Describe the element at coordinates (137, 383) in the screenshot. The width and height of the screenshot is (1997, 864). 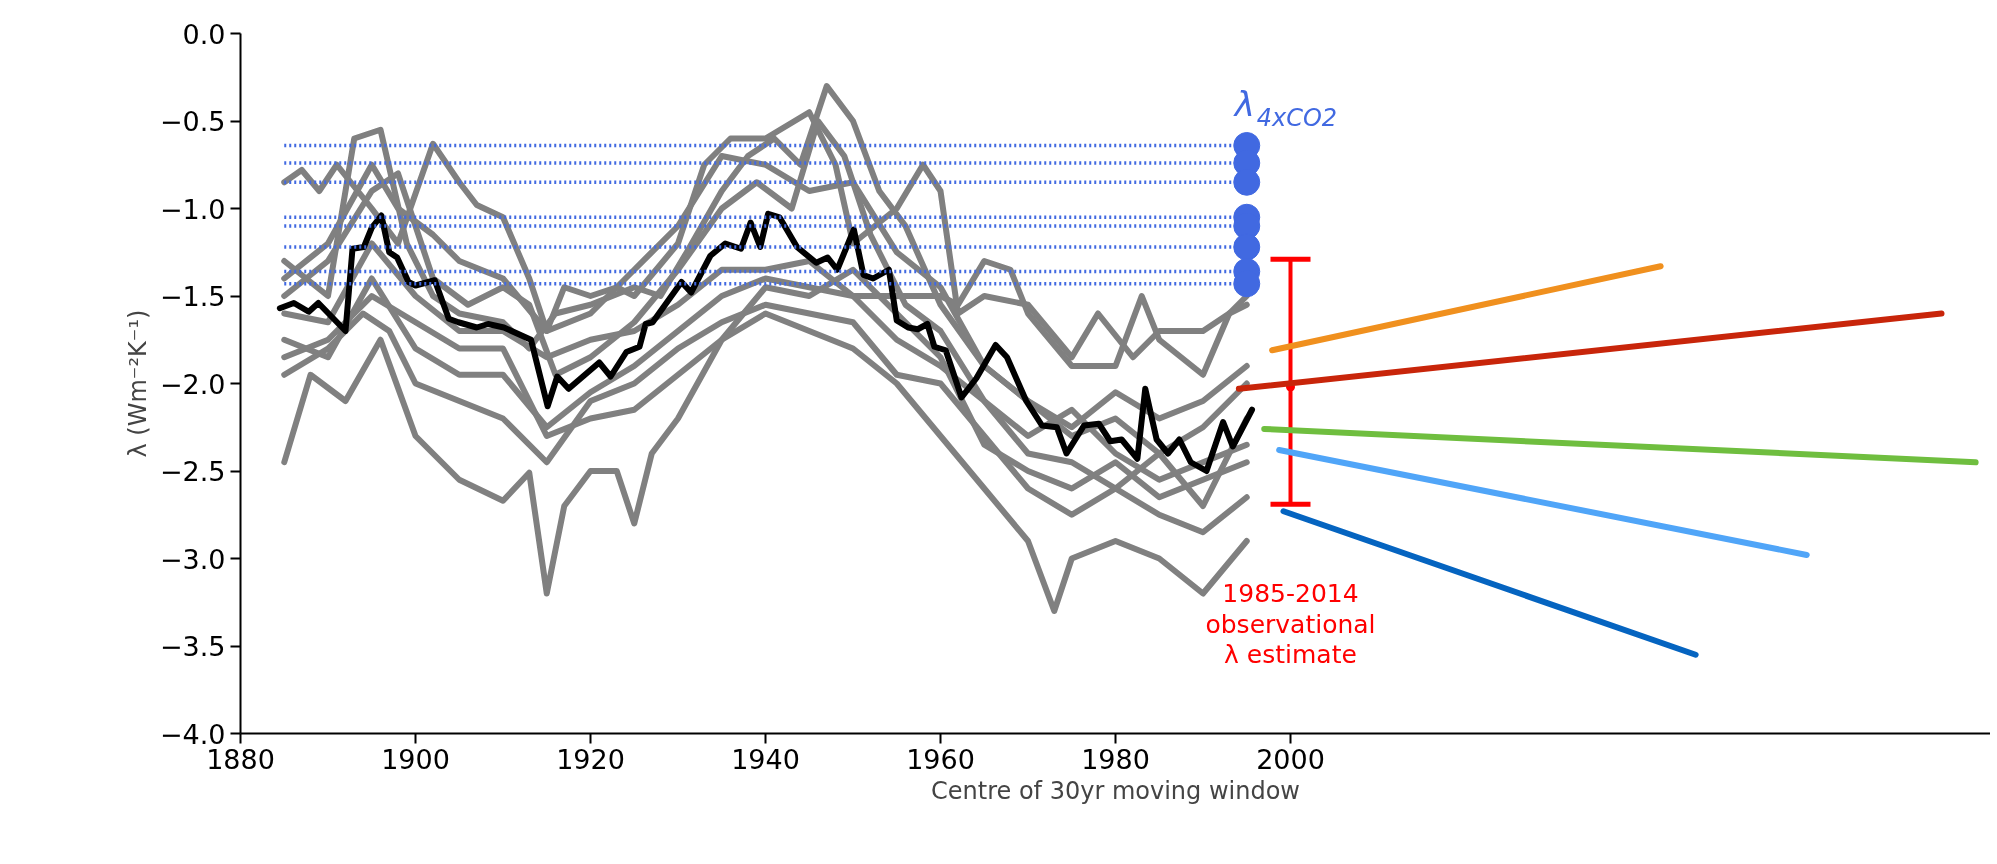
I see `y-axis-title: λ (Wm⁻²K⁻¹)` at that location.